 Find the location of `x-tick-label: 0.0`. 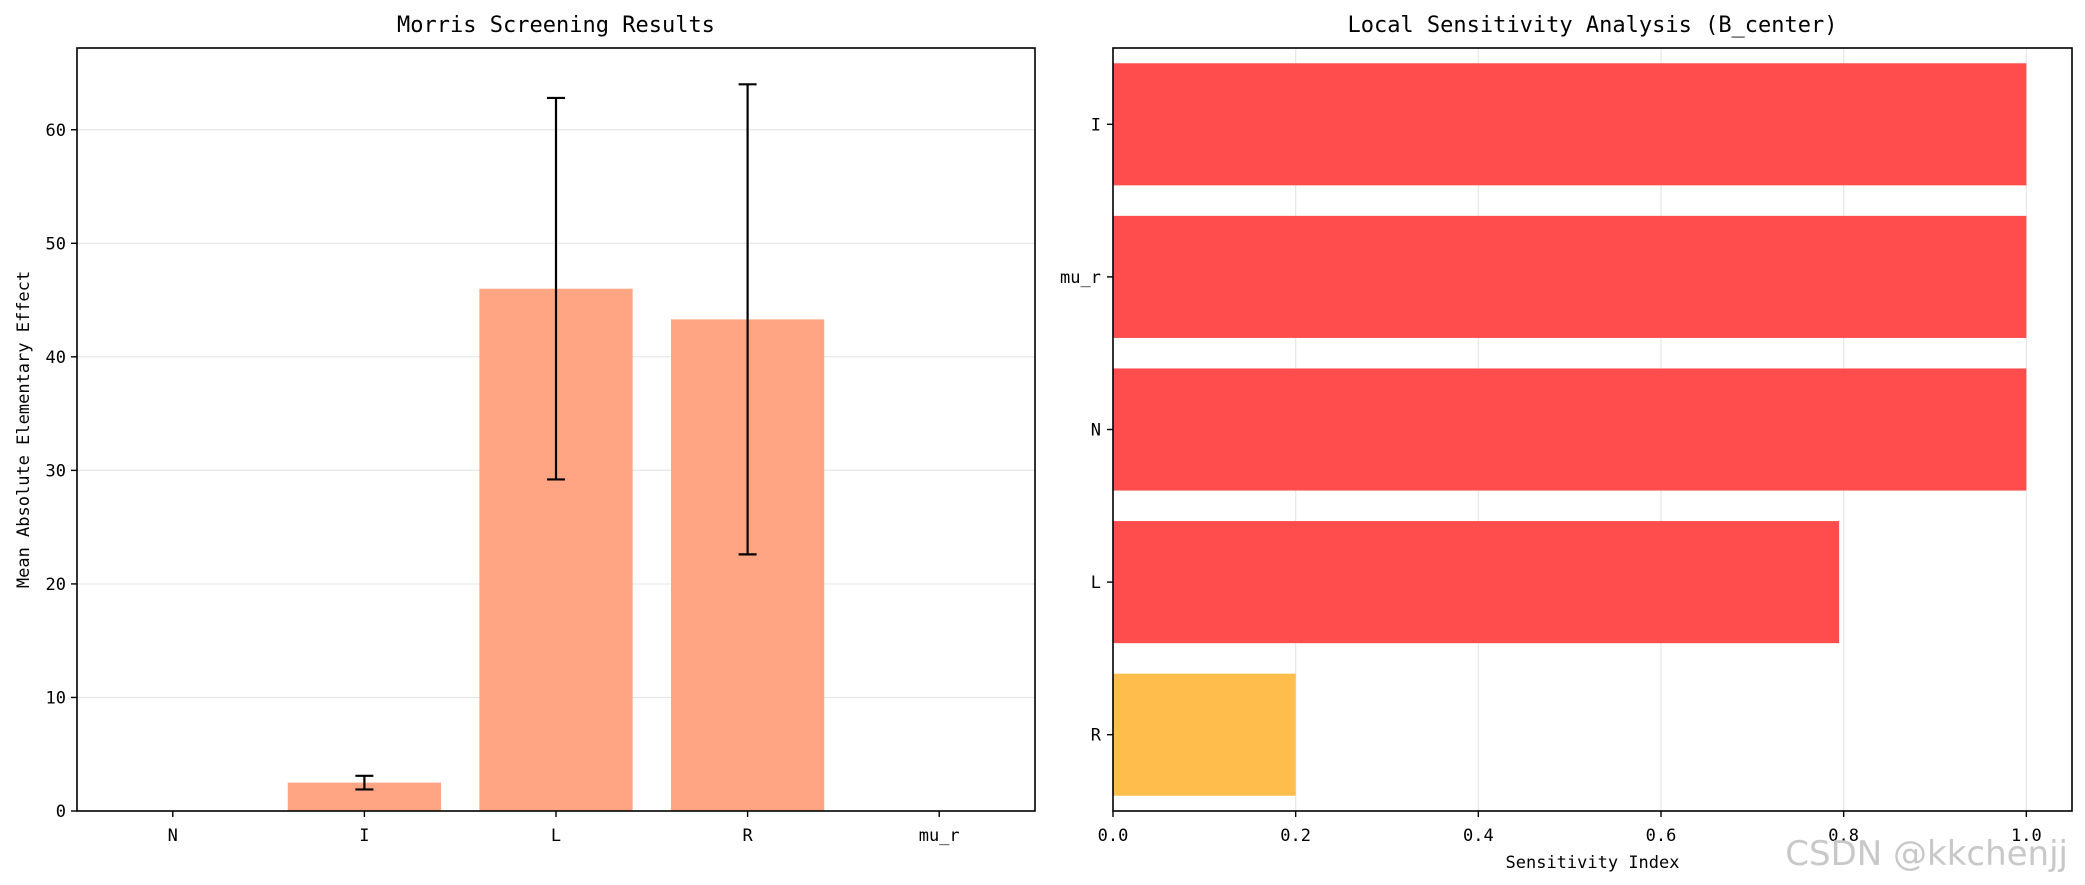

x-tick-label: 0.0 is located at coordinates (1113, 836).